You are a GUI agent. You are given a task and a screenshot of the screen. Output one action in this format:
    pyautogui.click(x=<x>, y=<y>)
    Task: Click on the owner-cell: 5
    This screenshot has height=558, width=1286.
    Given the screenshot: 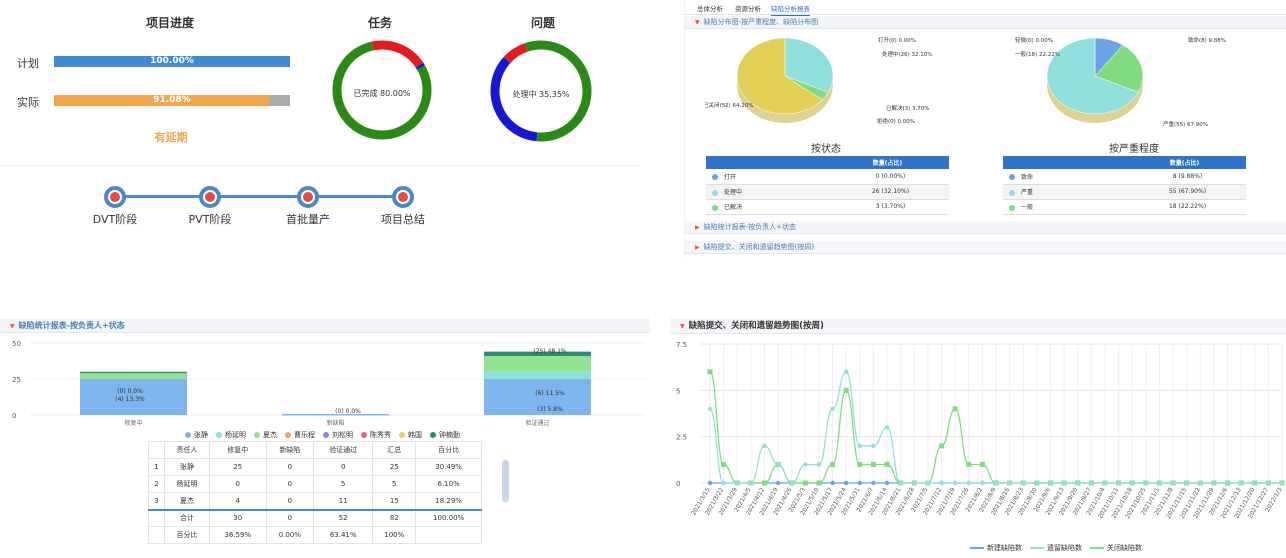 What is the action you would take?
    pyautogui.click(x=343, y=484)
    